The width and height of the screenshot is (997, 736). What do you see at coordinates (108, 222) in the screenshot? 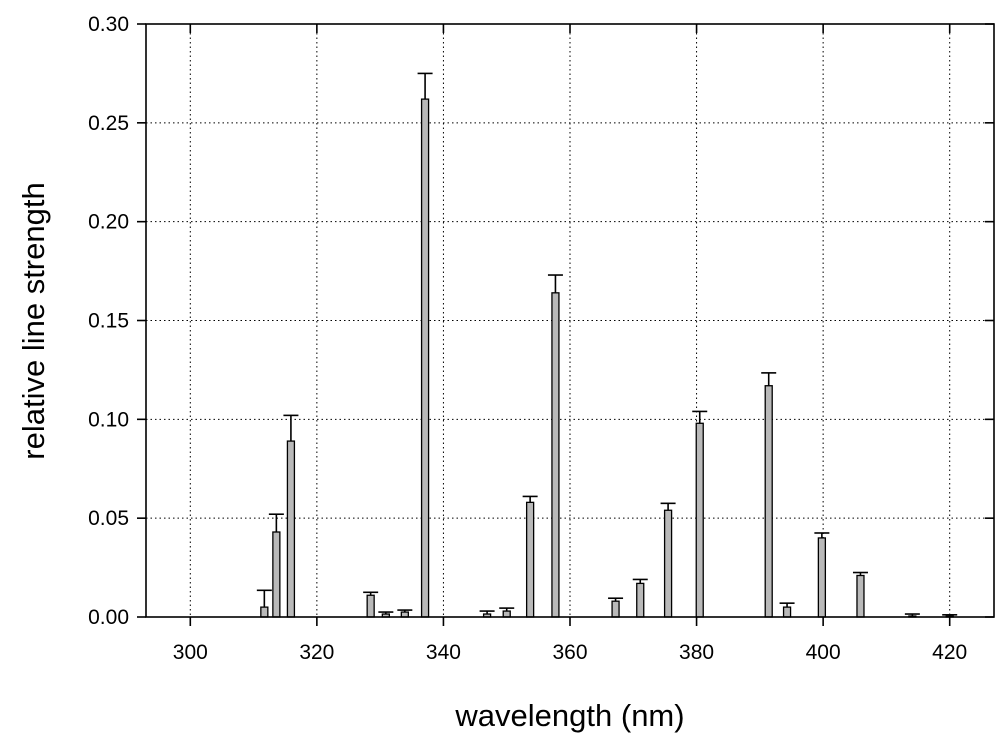
I see `y-tick-label: 0.20` at bounding box center [108, 222].